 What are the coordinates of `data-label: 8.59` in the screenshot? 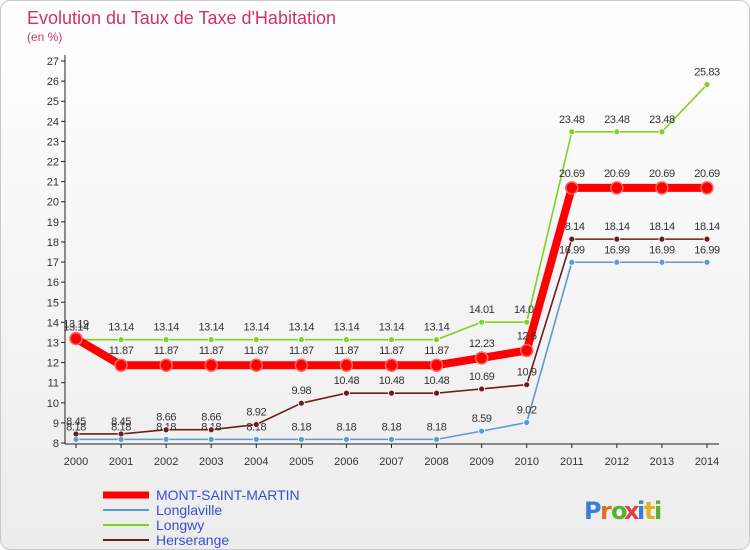 It's located at (482, 419).